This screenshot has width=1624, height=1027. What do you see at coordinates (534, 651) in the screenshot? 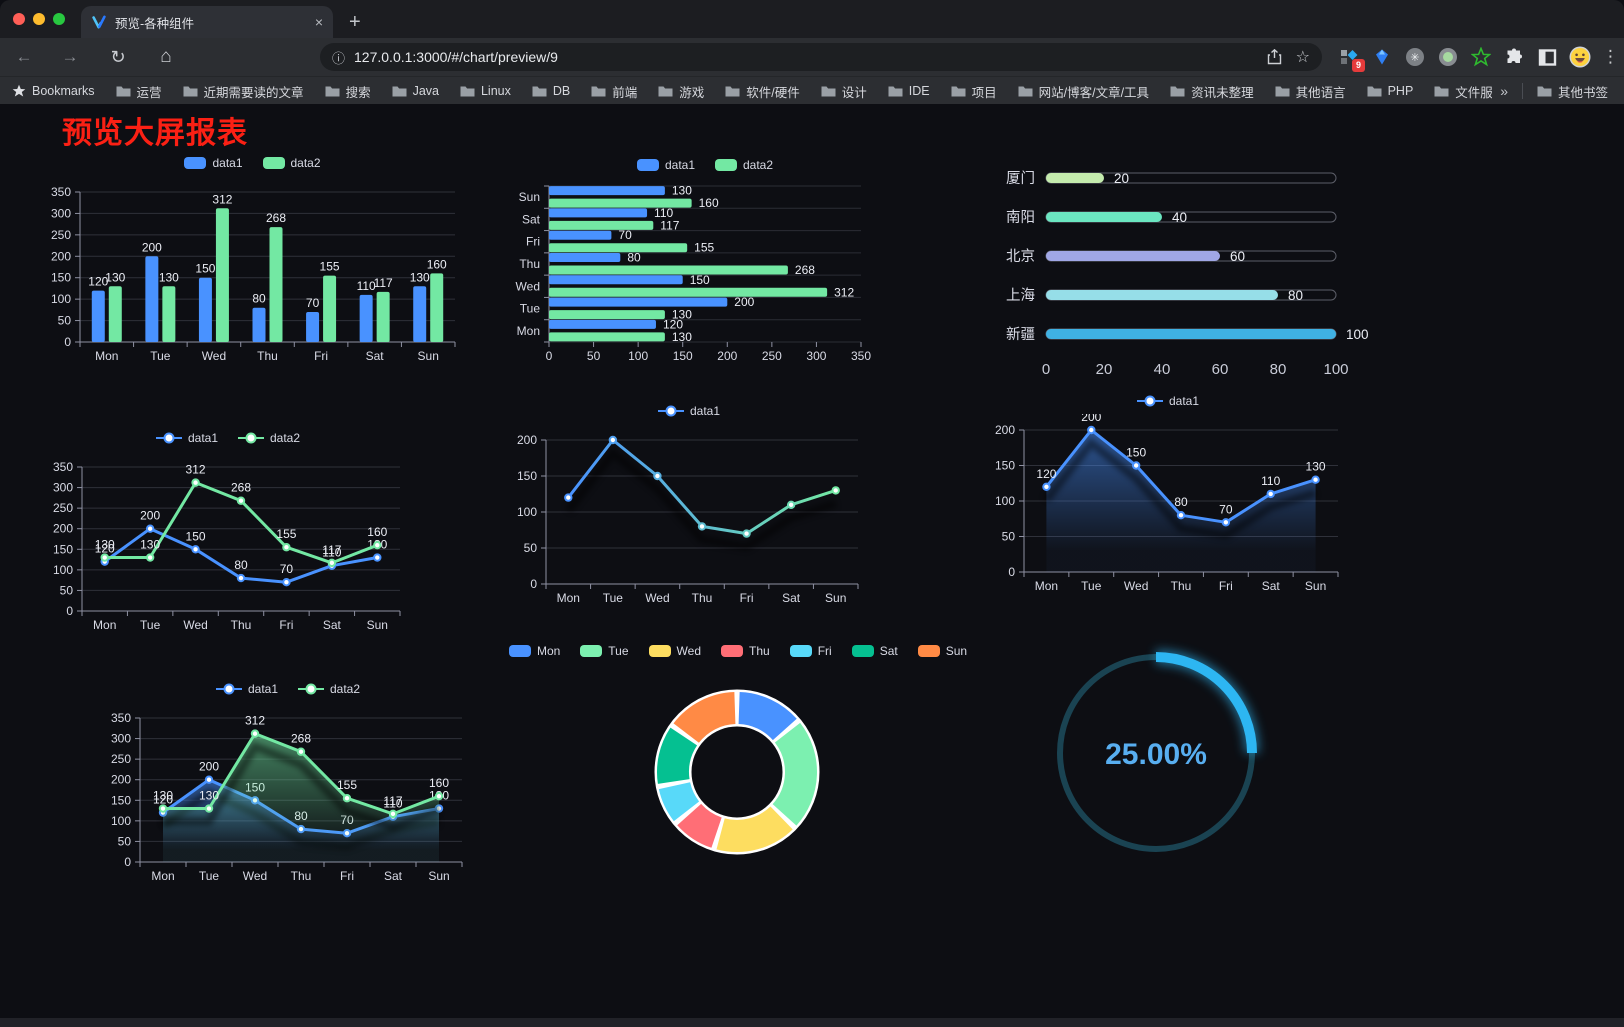
I see `legend-item: Mon` at bounding box center [534, 651].